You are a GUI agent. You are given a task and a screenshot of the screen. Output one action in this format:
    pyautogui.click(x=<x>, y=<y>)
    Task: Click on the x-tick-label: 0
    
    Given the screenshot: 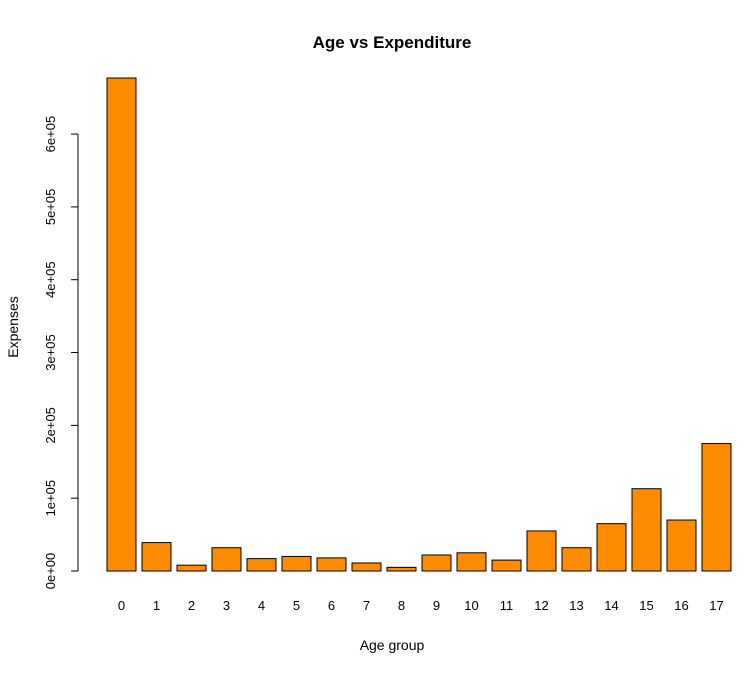 What is the action you would take?
    pyautogui.click(x=121, y=605)
    